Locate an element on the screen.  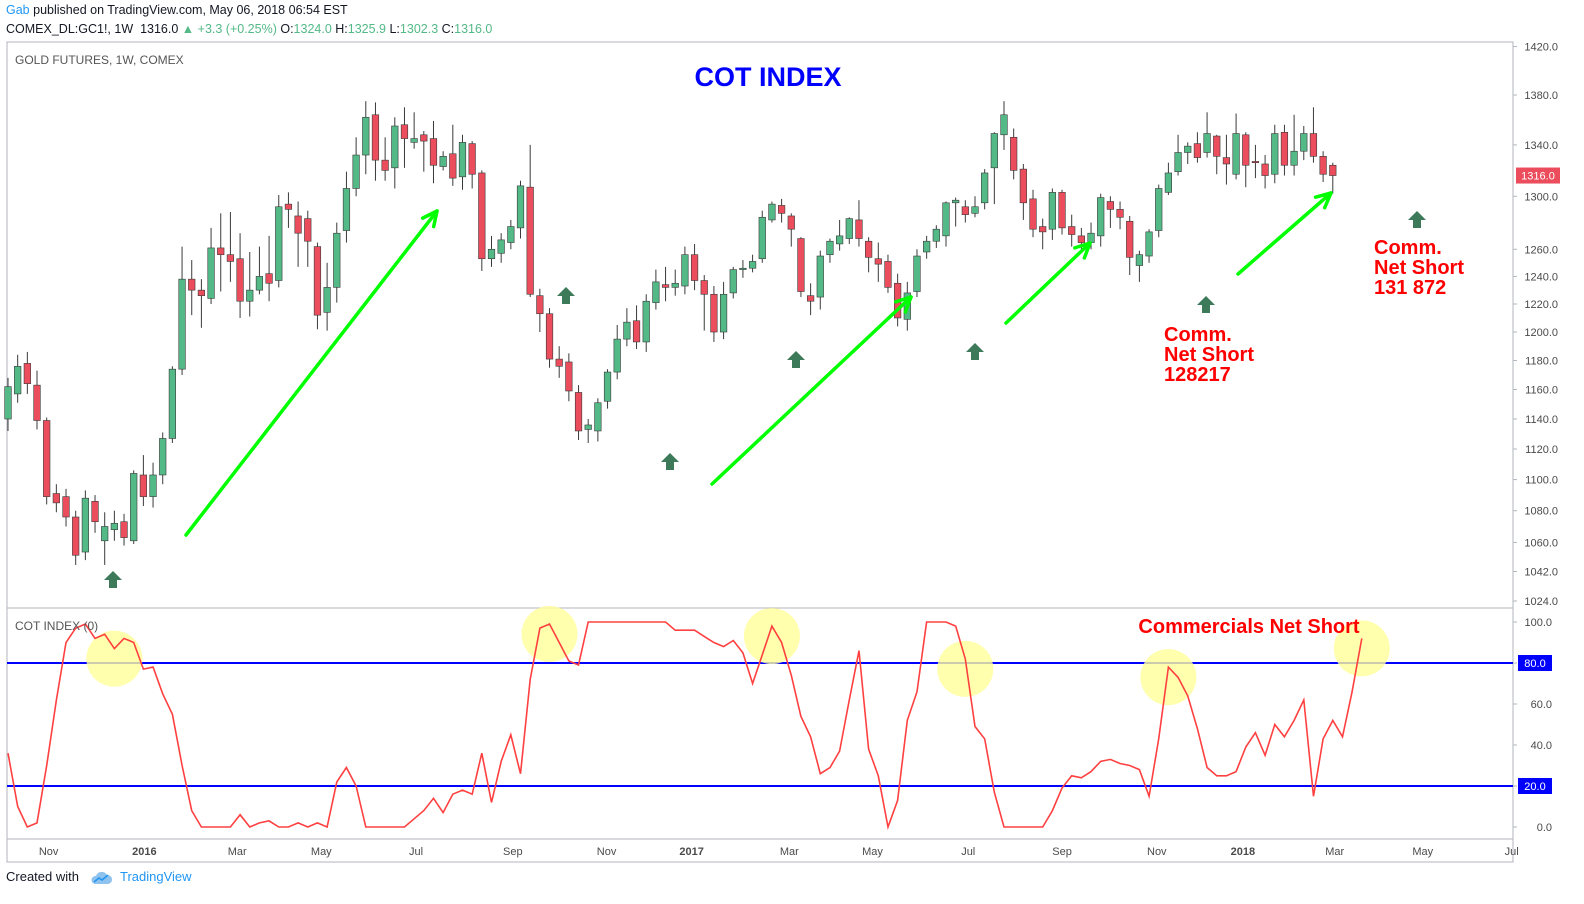
price-tick-label: 1024.0 is located at coordinates (1541, 602).